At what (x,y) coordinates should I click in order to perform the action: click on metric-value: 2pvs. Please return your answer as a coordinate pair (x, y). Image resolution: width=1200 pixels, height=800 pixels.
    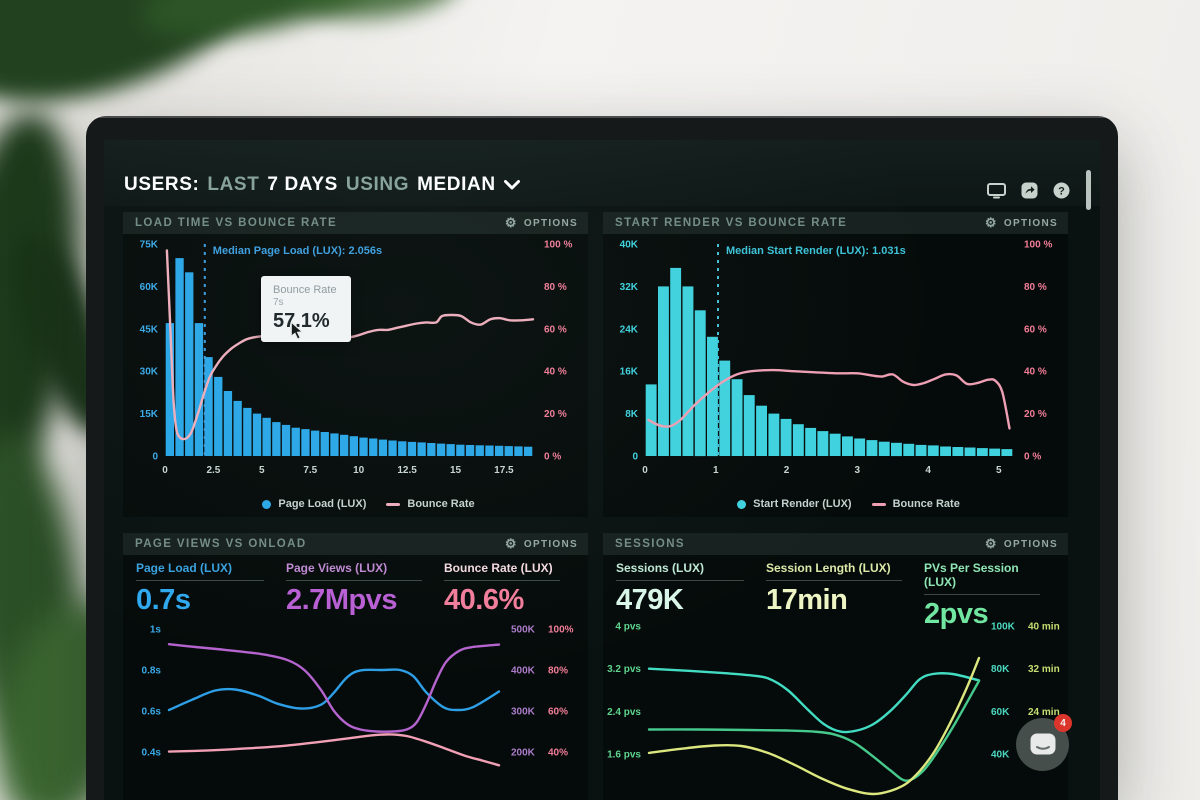
    Looking at the image, I should click on (956, 614).